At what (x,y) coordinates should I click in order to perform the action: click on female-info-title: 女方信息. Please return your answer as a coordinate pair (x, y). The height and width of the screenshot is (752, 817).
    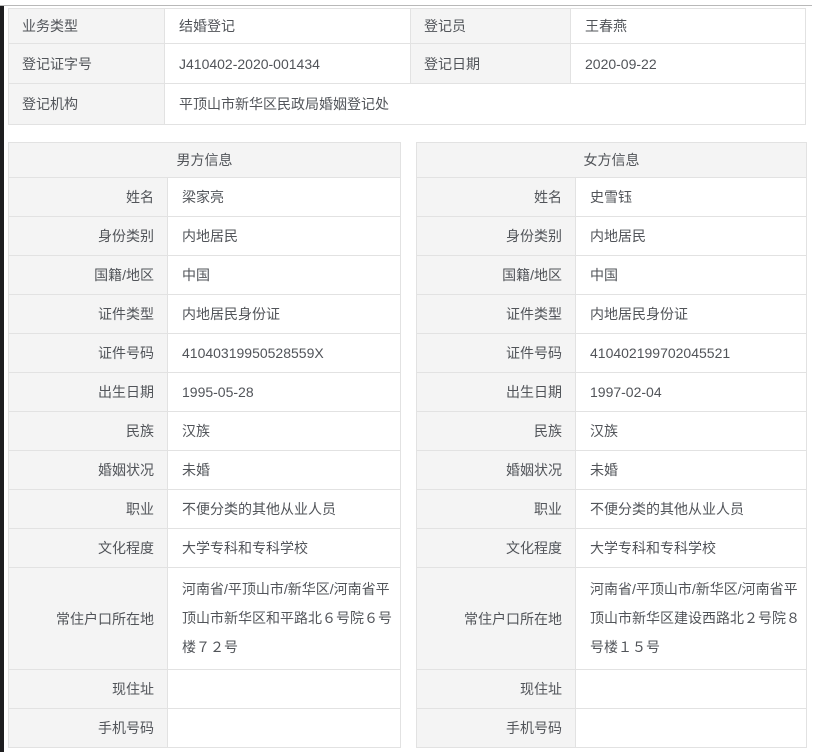
    Looking at the image, I should click on (611, 160).